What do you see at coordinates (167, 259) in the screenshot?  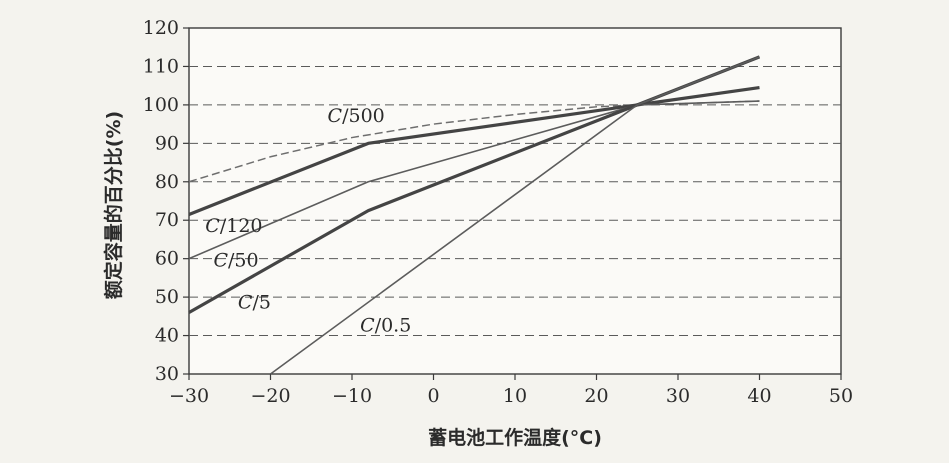 I see `y-tick-label: 60` at bounding box center [167, 259].